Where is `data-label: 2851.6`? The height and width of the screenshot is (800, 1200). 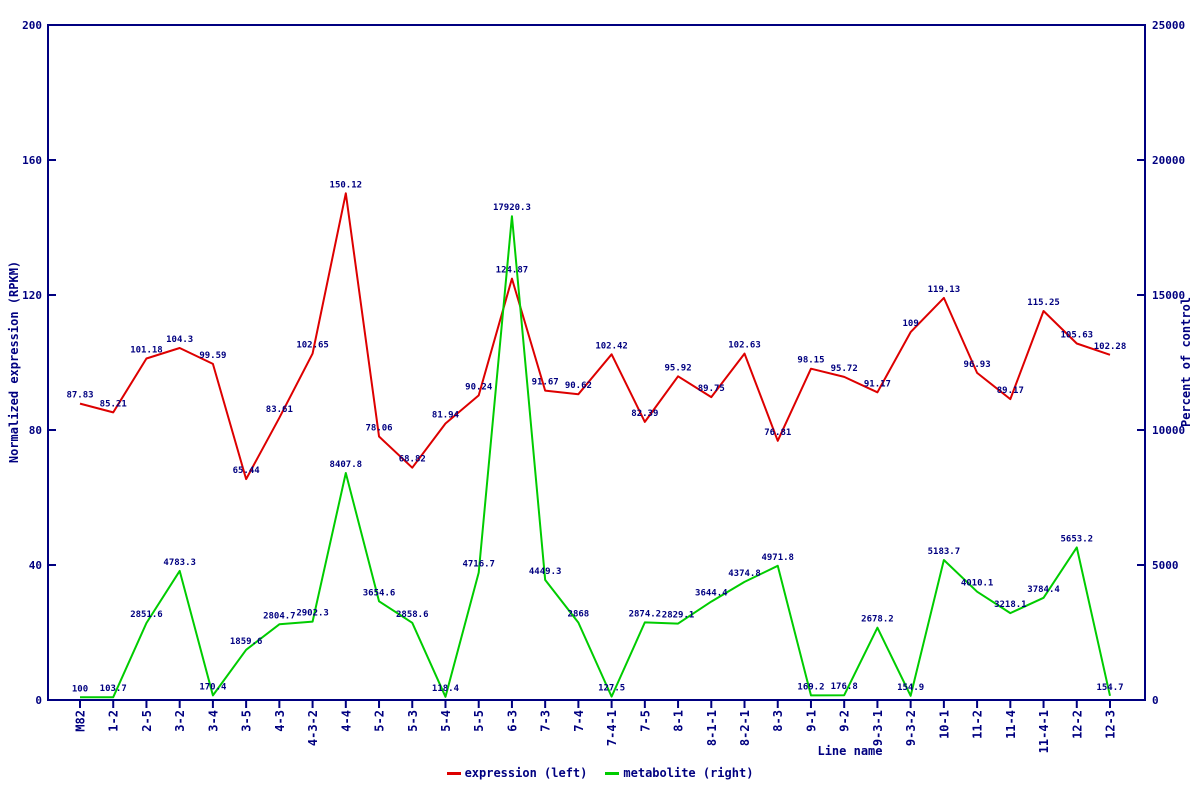
data-label: 2851.6 is located at coordinates (146, 615).